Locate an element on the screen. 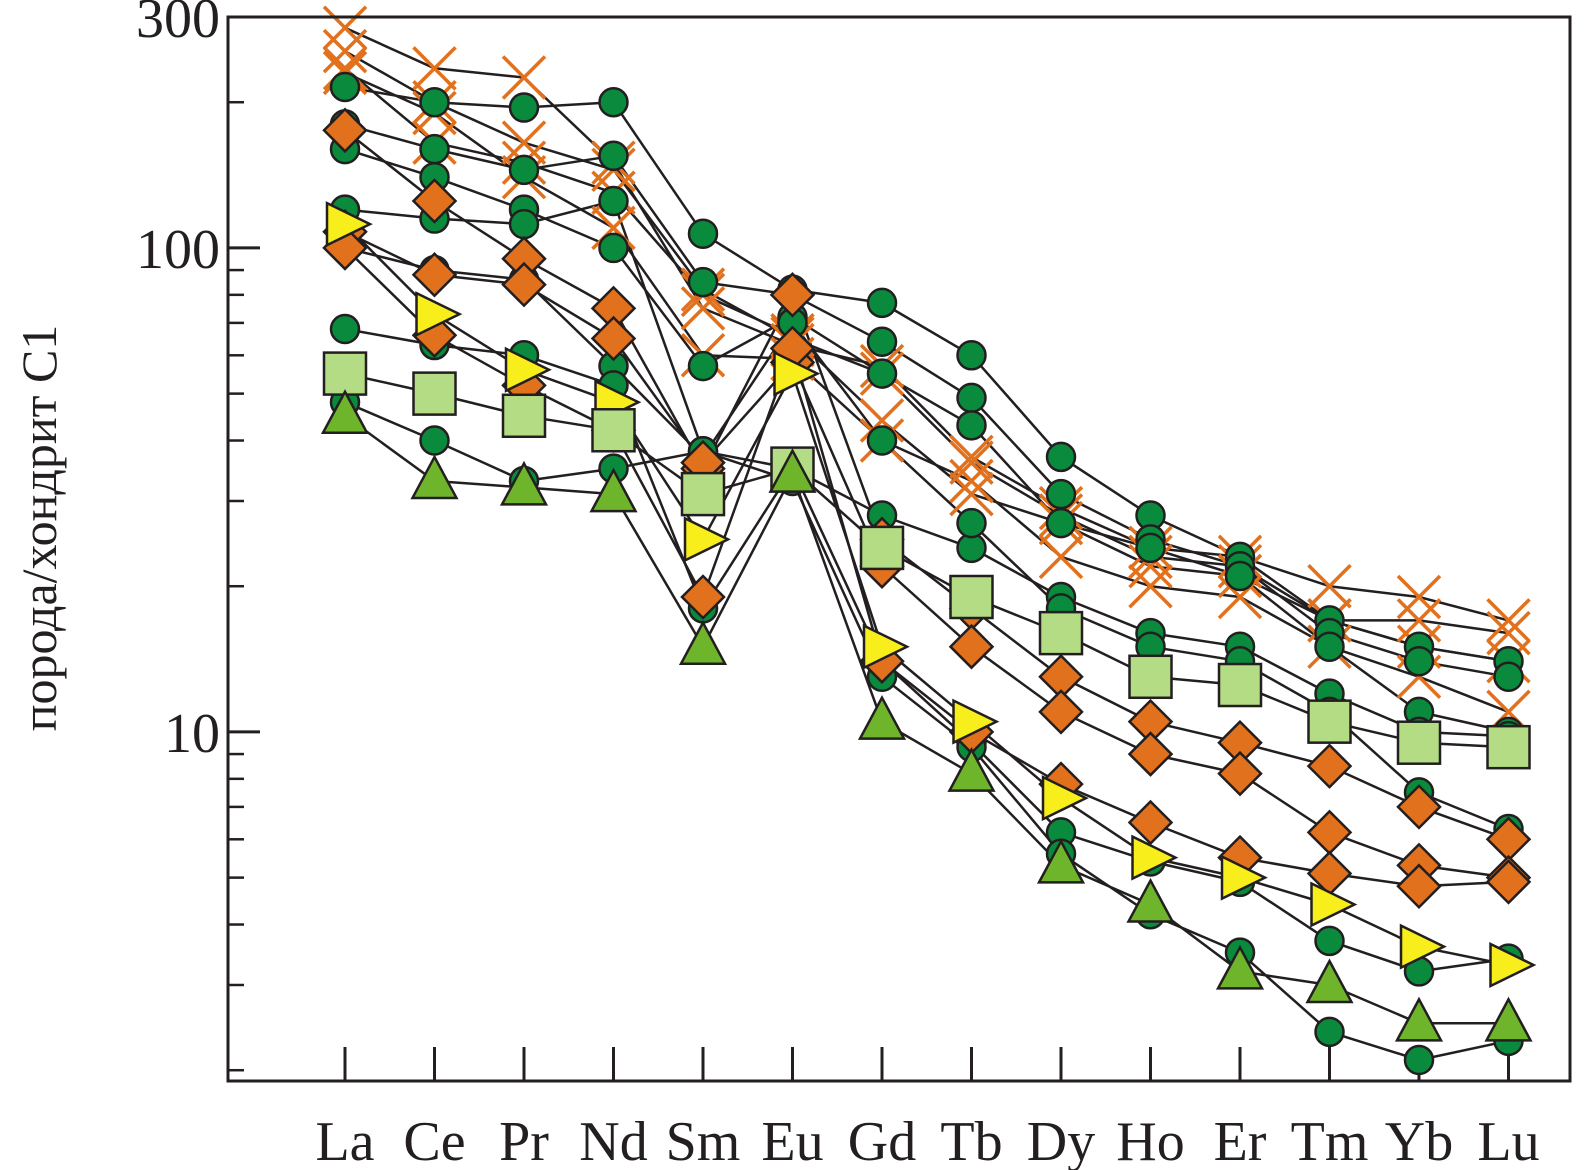  y-tick-label: 10 is located at coordinates (192, 734).